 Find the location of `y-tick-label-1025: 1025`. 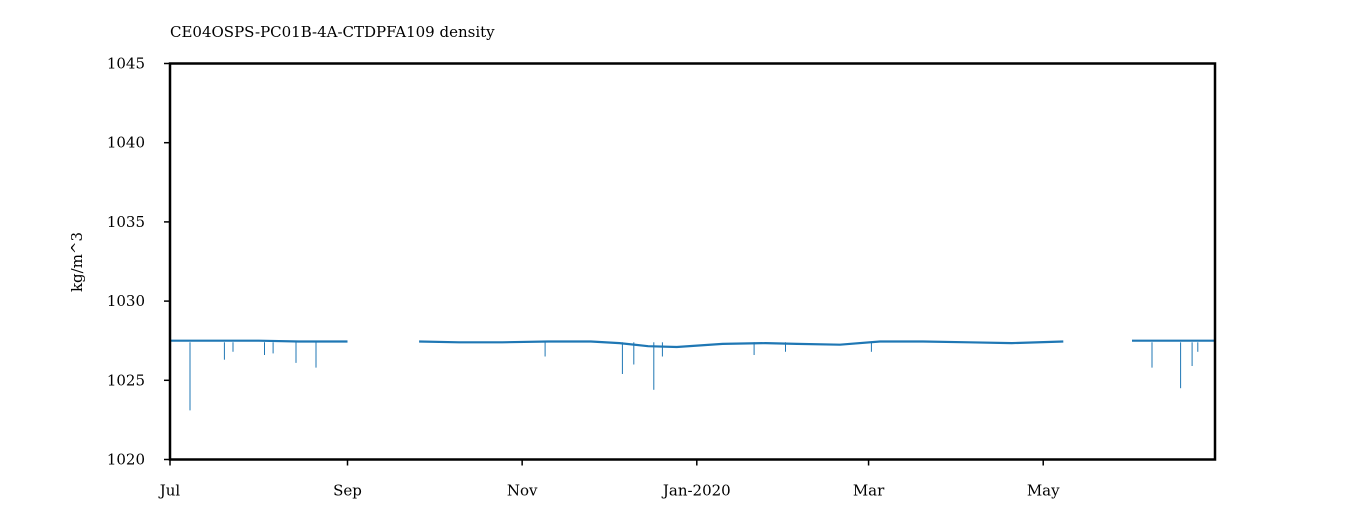

y-tick-label-1025: 1025 is located at coordinates (126, 380).